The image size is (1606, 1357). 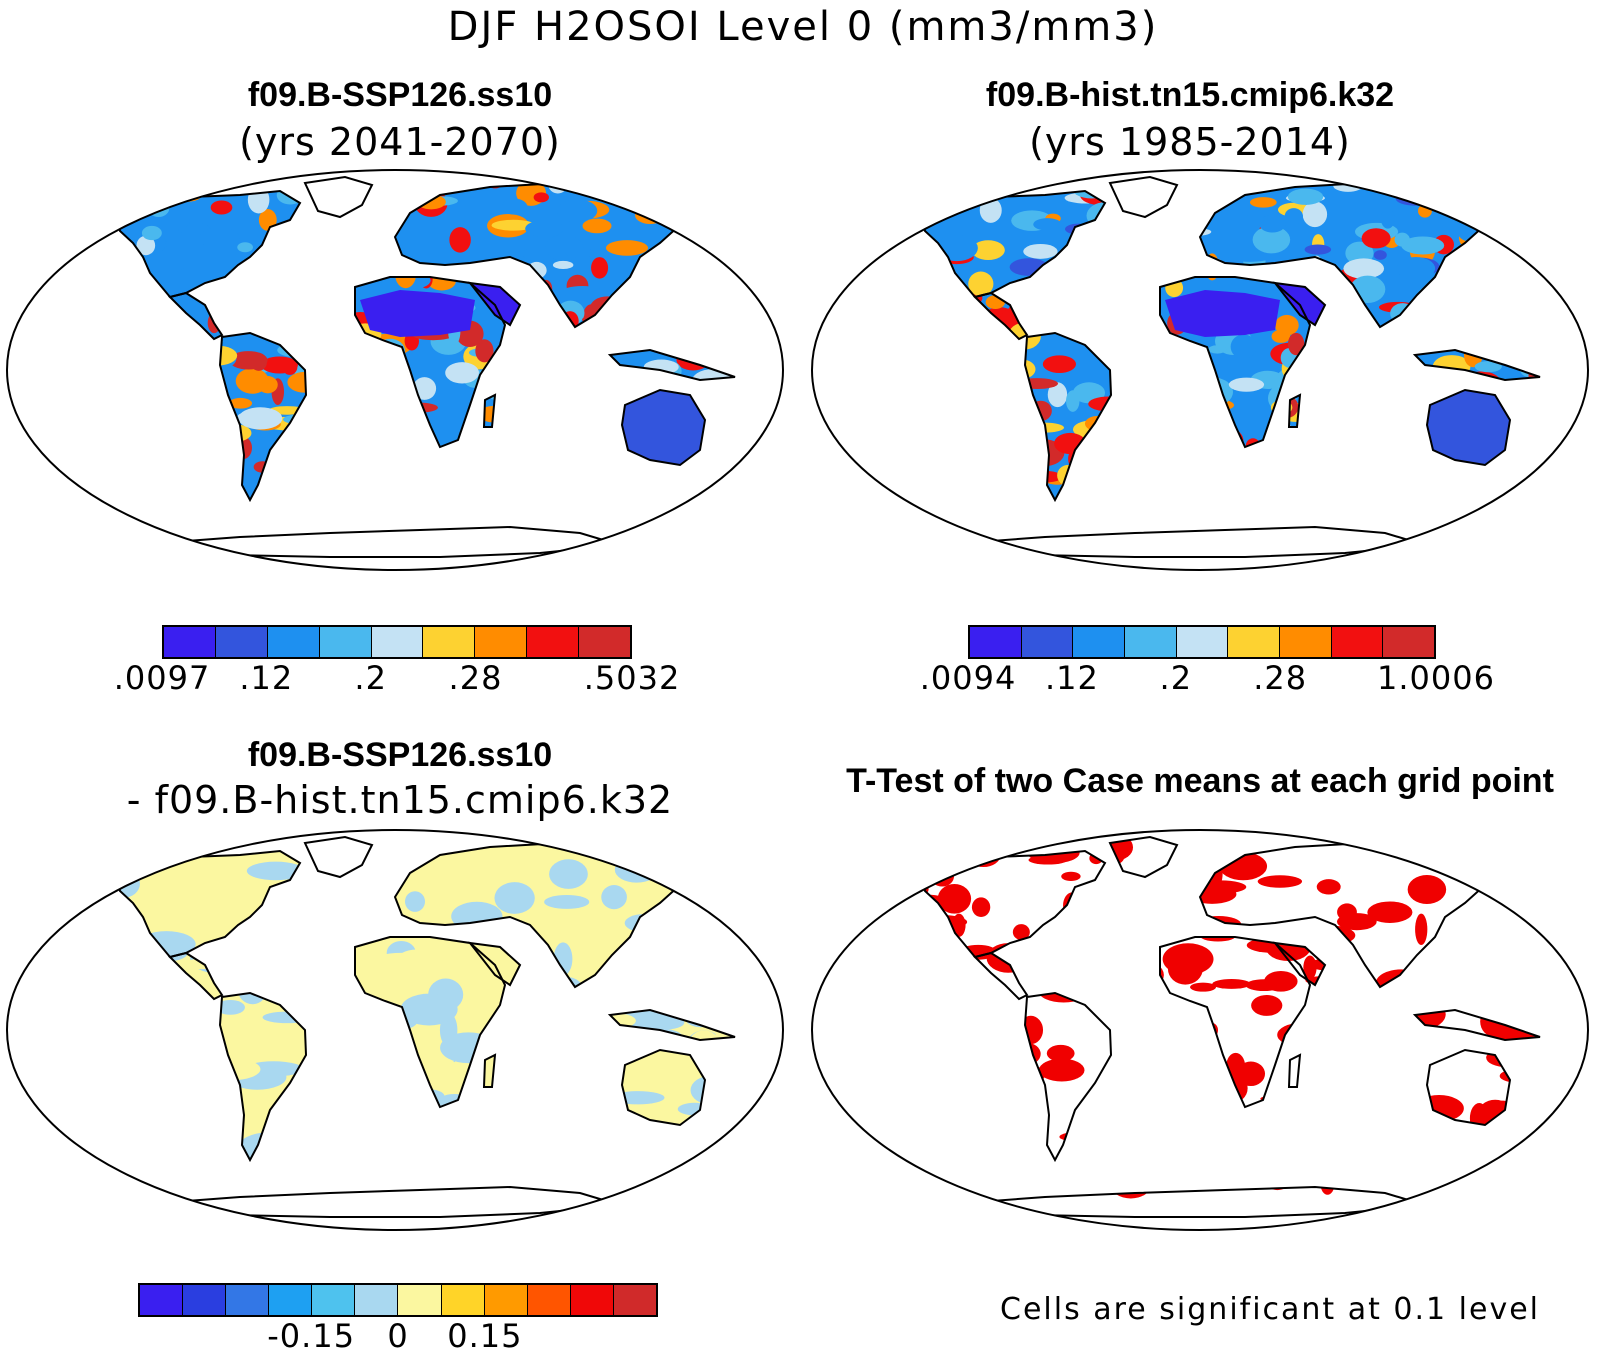 I want to click on panel-top-left-title: f09.B-SSP126.ss10, so click(x=400, y=95).